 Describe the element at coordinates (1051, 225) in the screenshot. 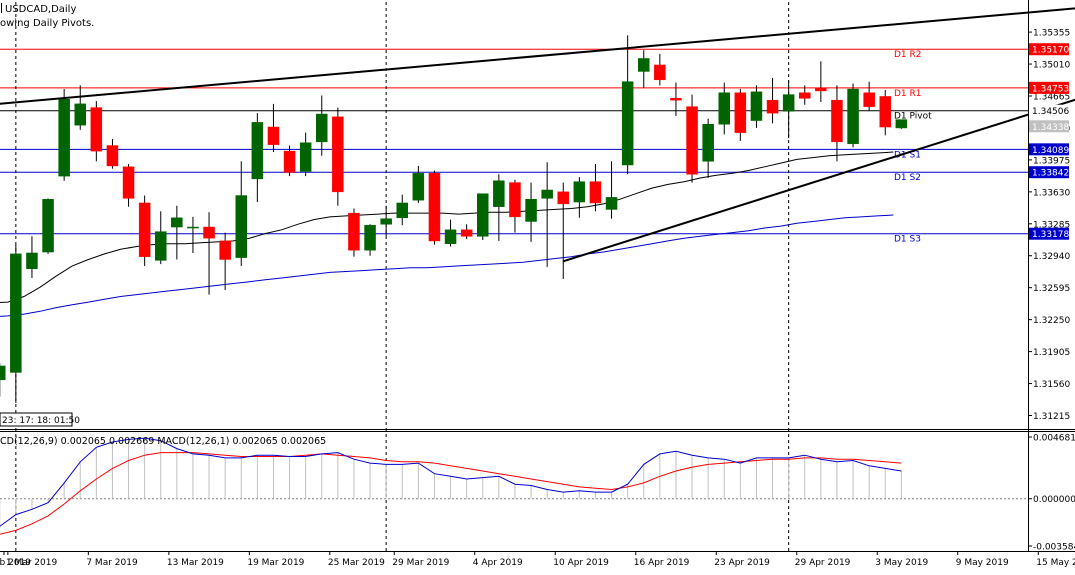

I see `price-tick-label: 1.33285` at that location.